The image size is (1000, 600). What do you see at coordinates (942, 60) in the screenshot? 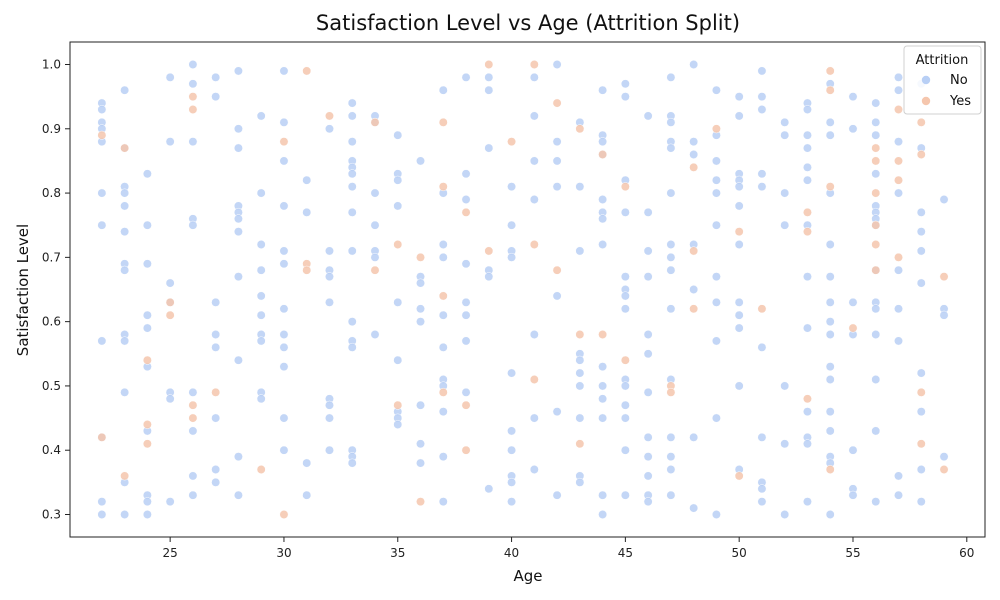
I see `legend-title: Attrition` at bounding box center [942, 60].